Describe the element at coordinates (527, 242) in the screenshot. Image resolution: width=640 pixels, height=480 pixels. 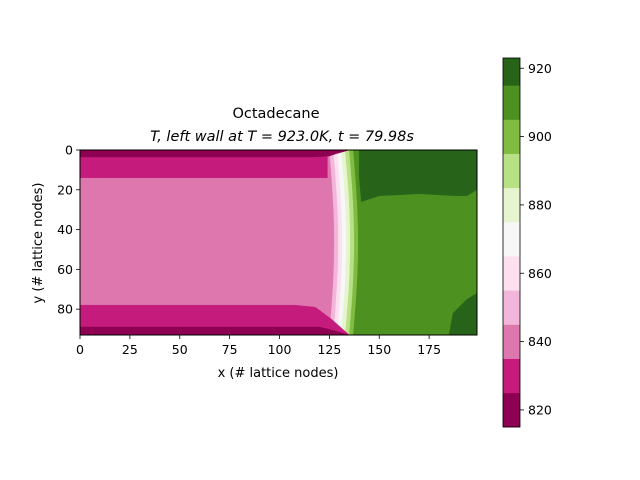
I see `colorbar: 820 840 860 880 900 920` at that location.